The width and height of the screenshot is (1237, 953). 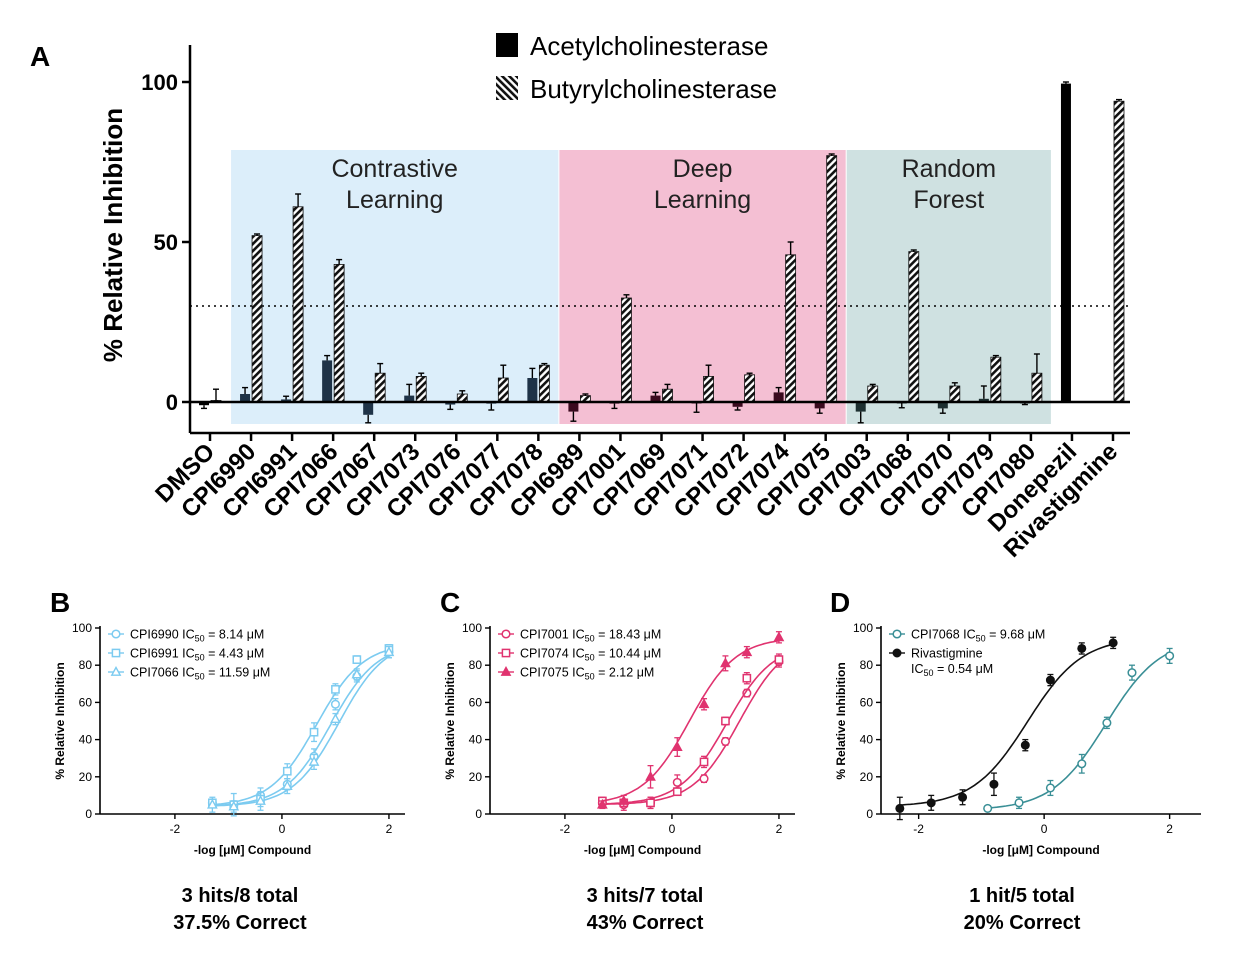 What do you see at coordinates (60, 602) in the screenshot?
I see `panel-letter-b: B` at bounding box center [60, 602].